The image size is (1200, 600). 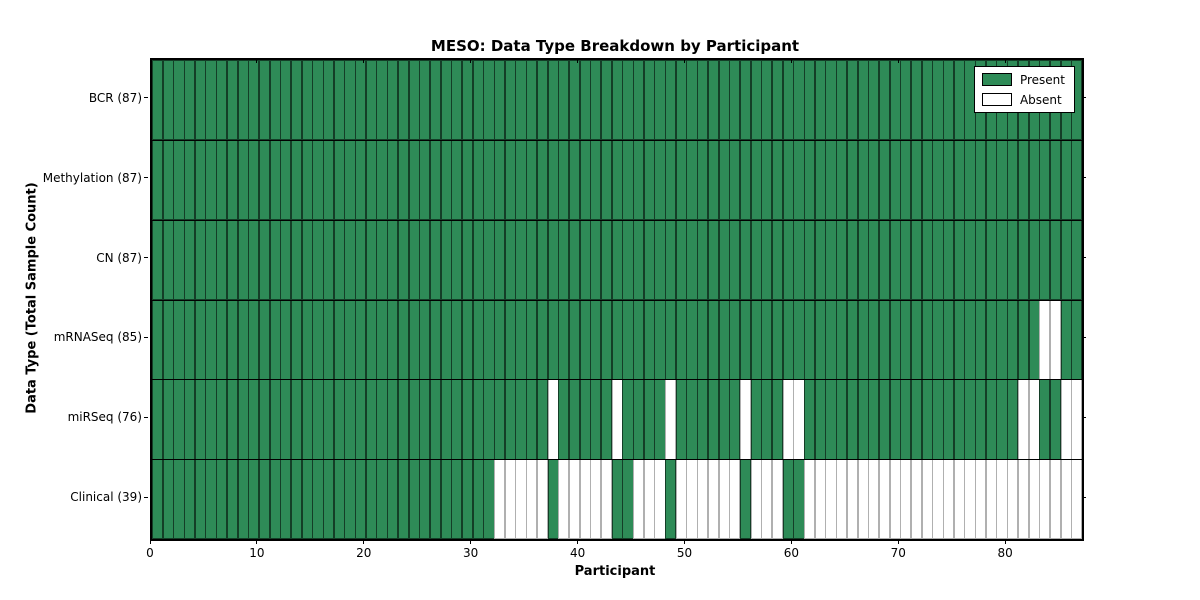 I want to click on x-tick-label: 0, so click(x=150, y=553).